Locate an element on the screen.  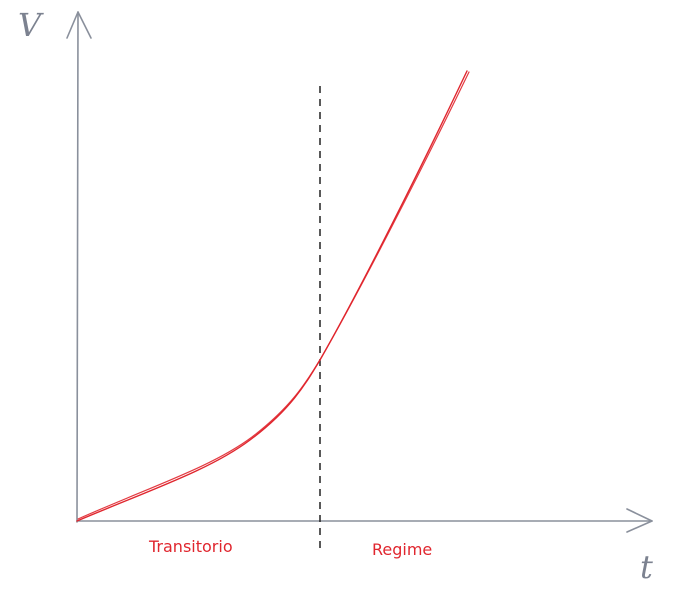
region-label-transitorio: Transitorio is located at coordinates (190, 546).